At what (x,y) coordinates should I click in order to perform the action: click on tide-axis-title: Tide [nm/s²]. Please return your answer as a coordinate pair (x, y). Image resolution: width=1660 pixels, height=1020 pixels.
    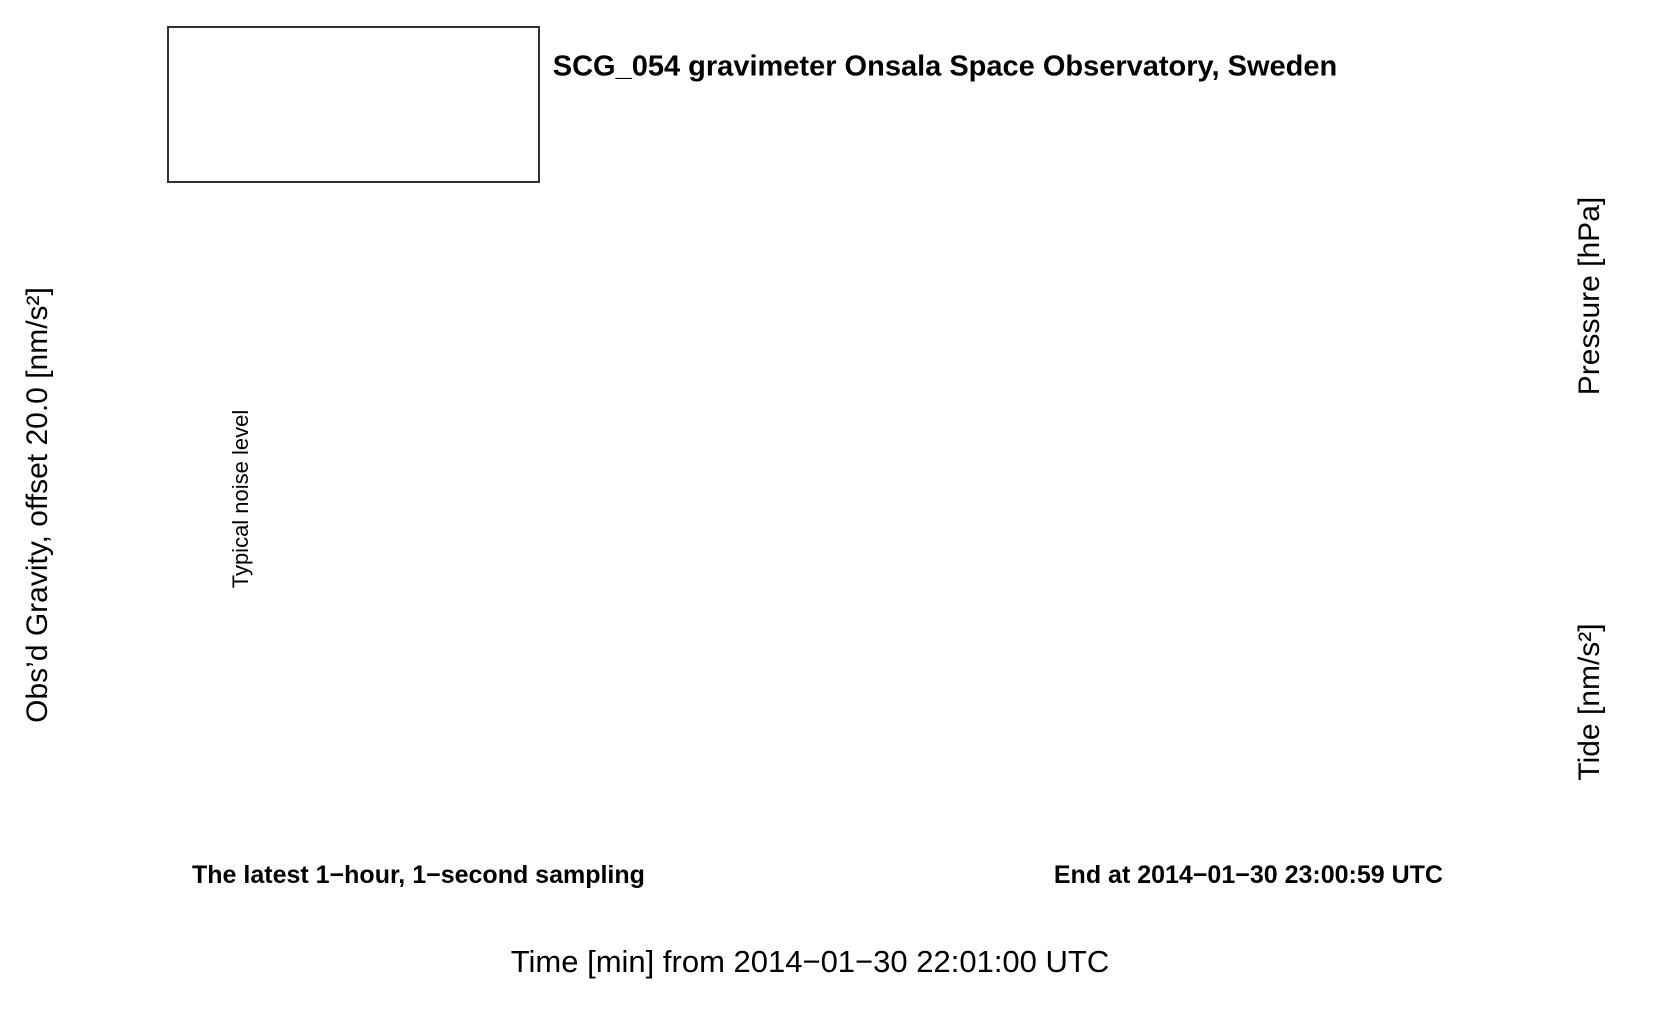
    Looking at the image, I should click on (1589, 702).